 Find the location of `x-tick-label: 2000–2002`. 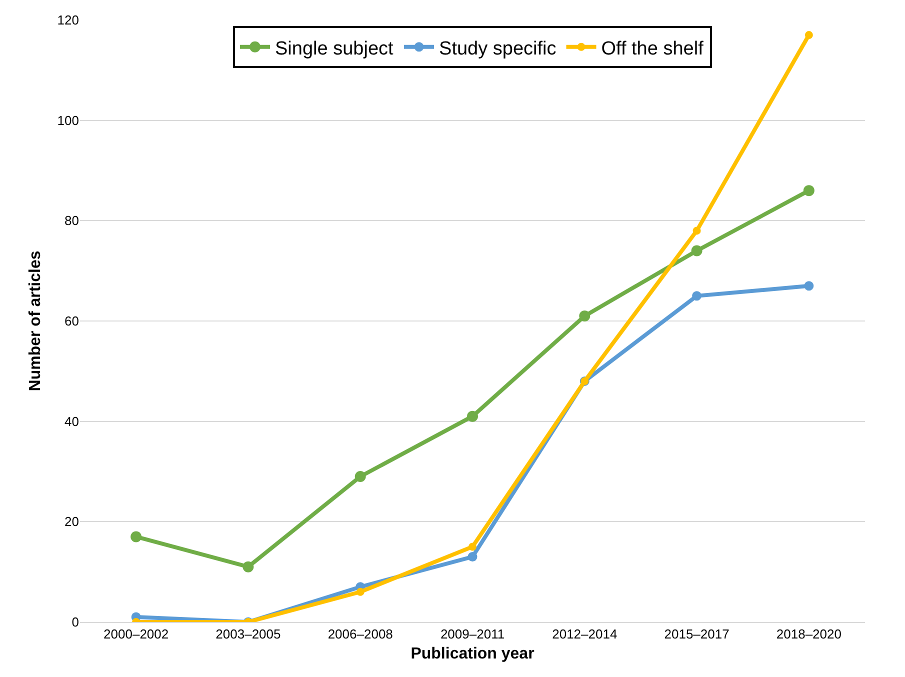

x-tick-label: 2000–2002 is located at coordinates (136, 634).